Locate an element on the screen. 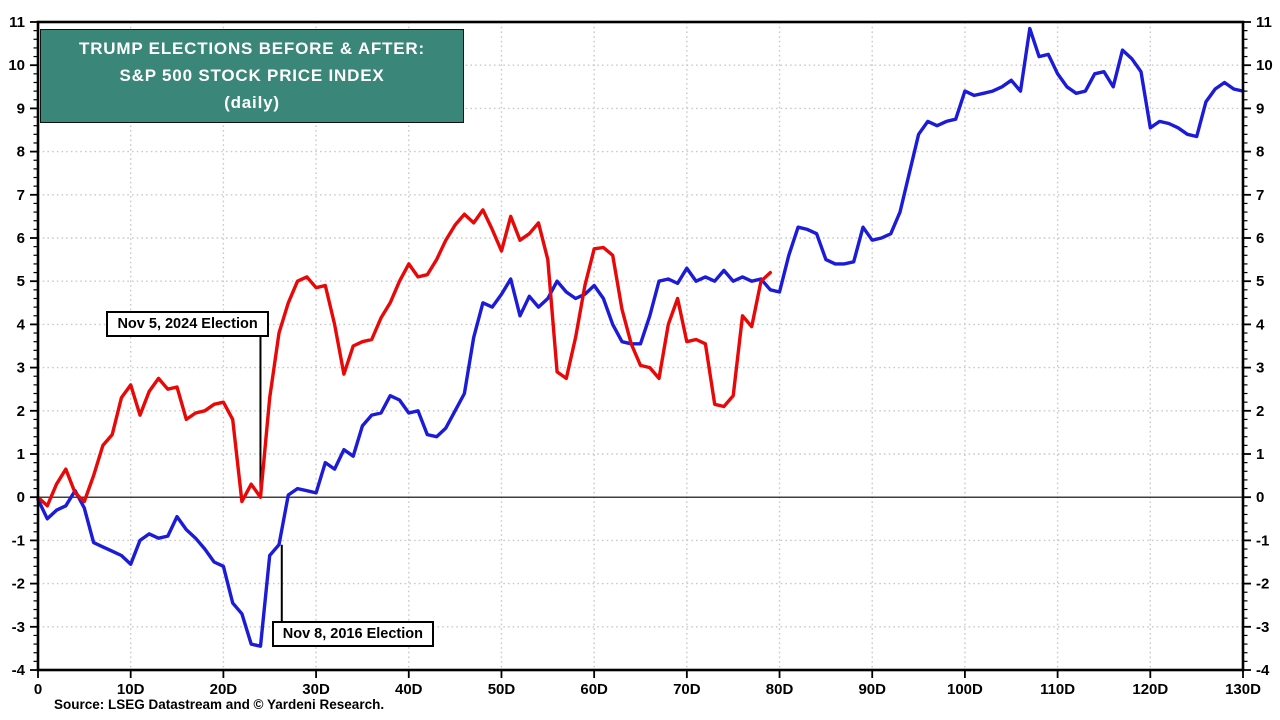  svg-text: 40D is located at coordinates (409, 689).